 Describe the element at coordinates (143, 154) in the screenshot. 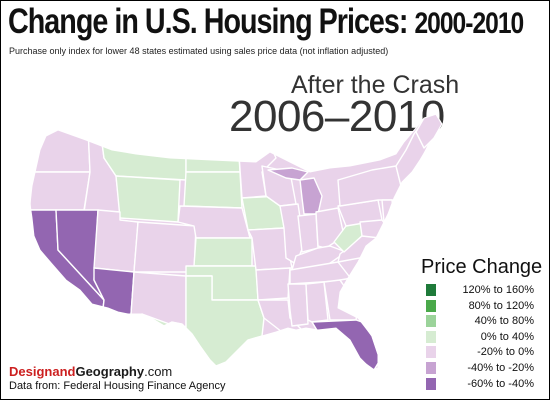

I see `state-montana` at that location.